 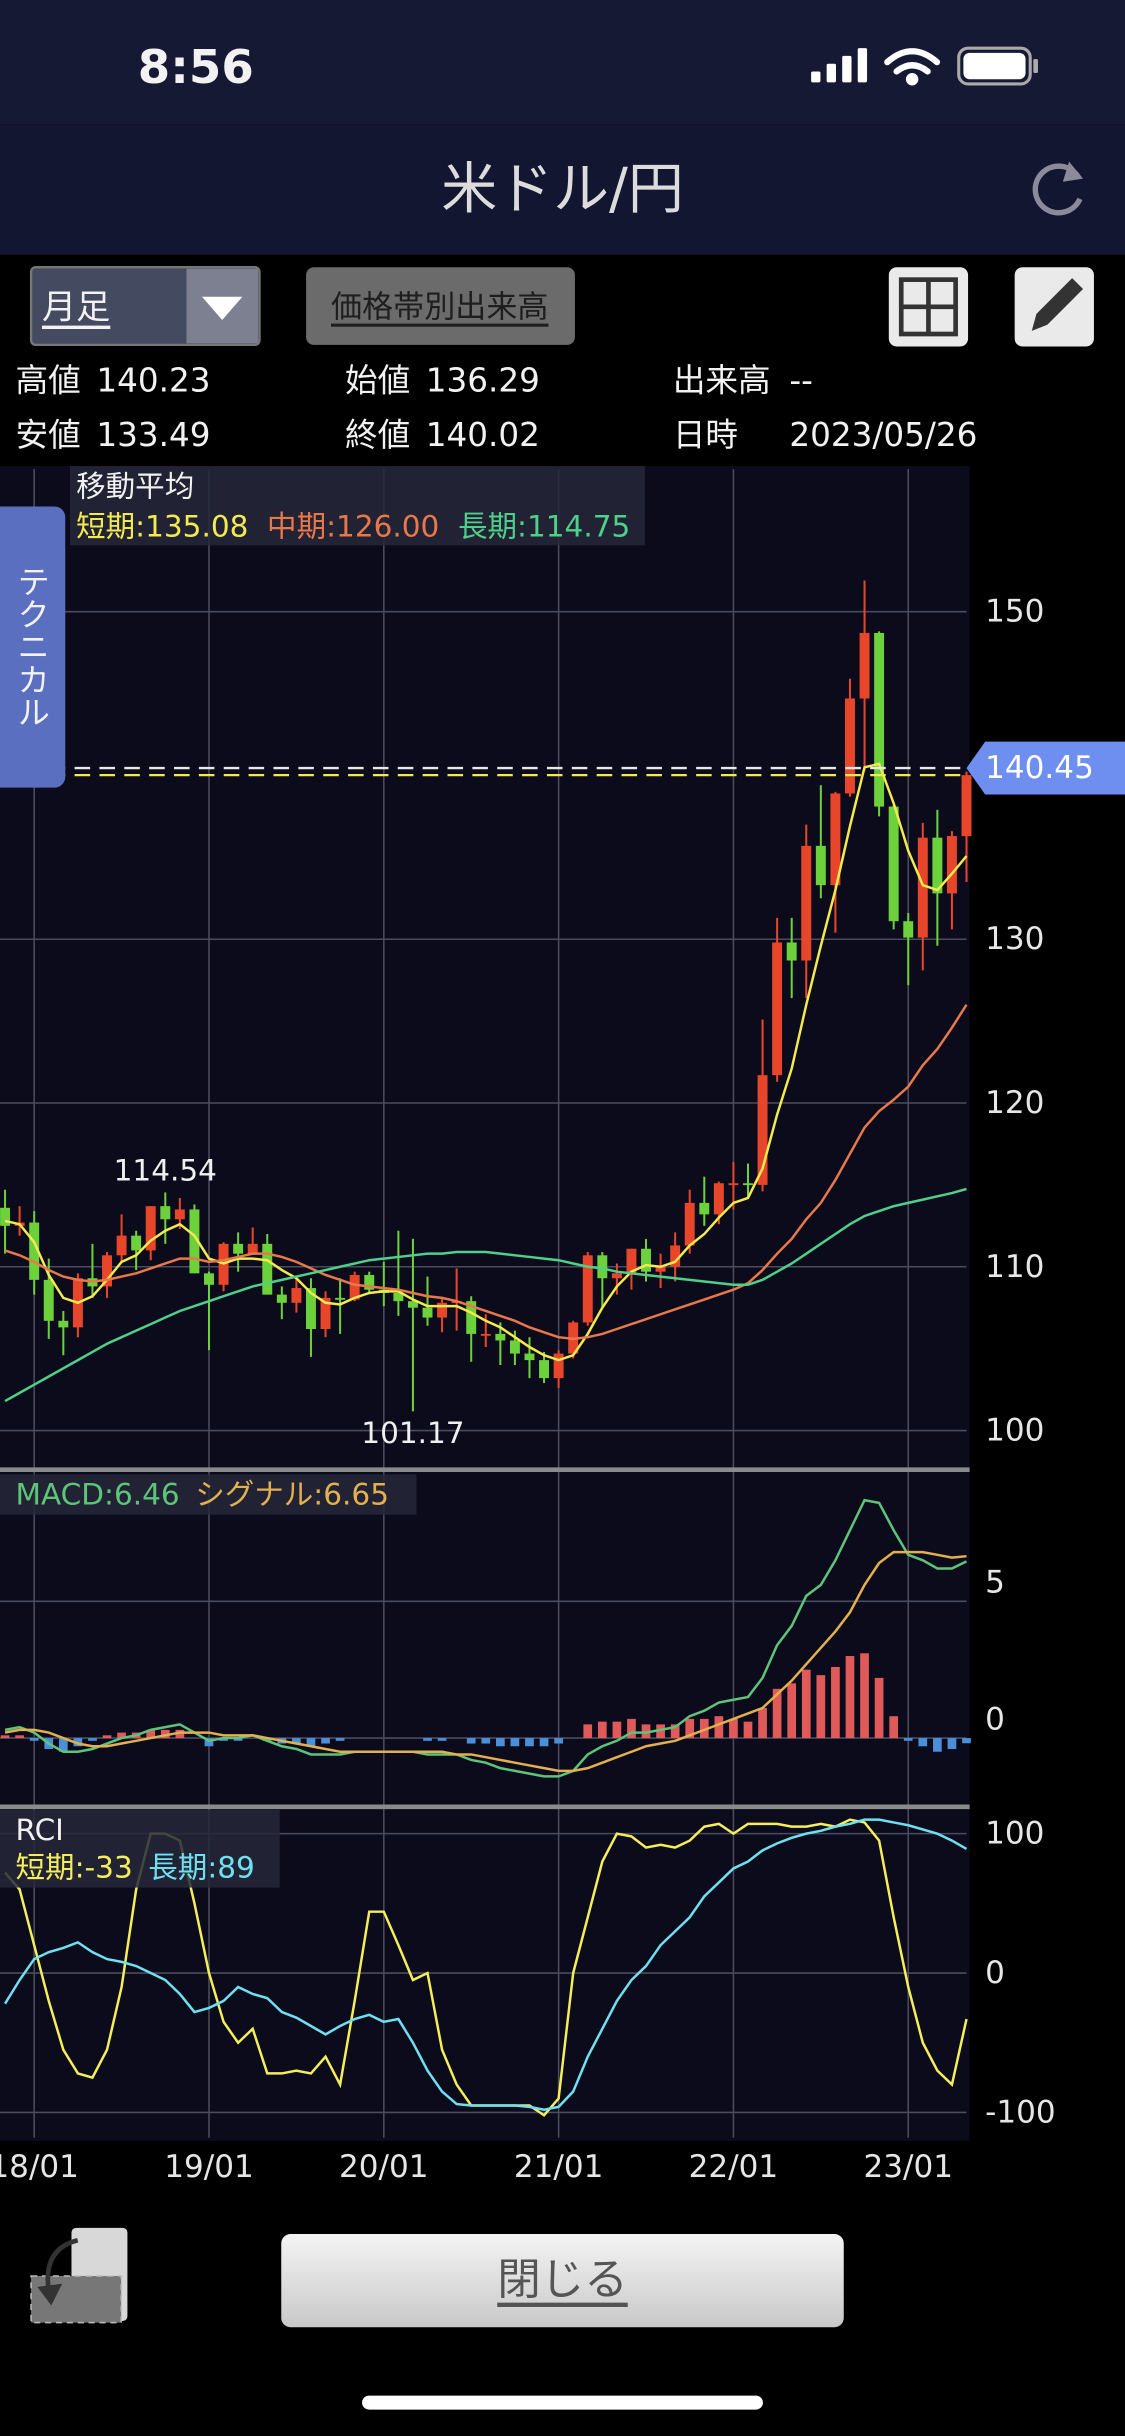 What do you see at coordinates (384, 2167) in the screenshot?
I see `x-tick-label: 20/01` at bounding box center [384, 2167].